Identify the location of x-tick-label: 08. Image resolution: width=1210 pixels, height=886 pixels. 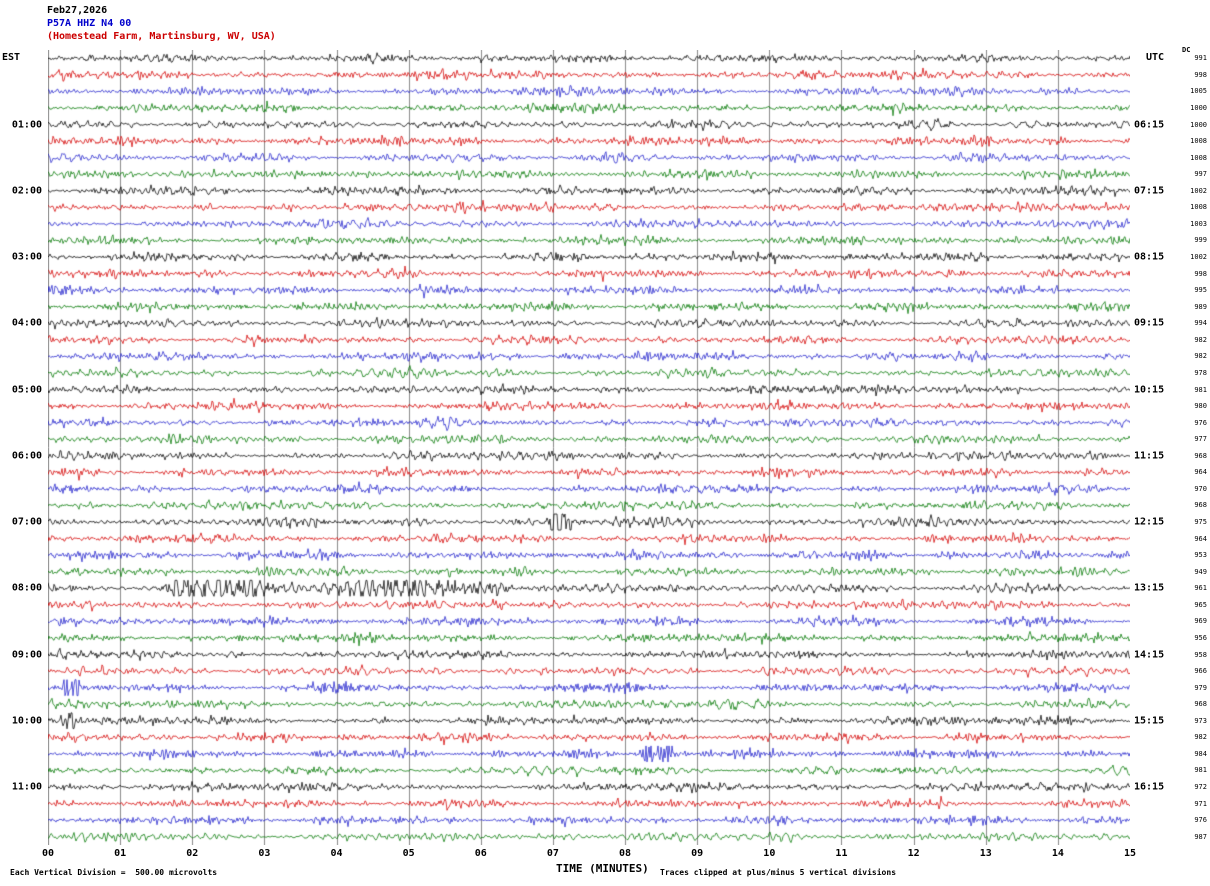
(625, 853).